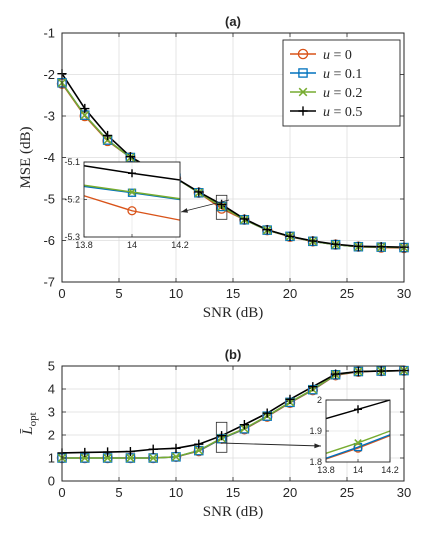  I want to click on y-tick-label: -5, so click(49, 199).